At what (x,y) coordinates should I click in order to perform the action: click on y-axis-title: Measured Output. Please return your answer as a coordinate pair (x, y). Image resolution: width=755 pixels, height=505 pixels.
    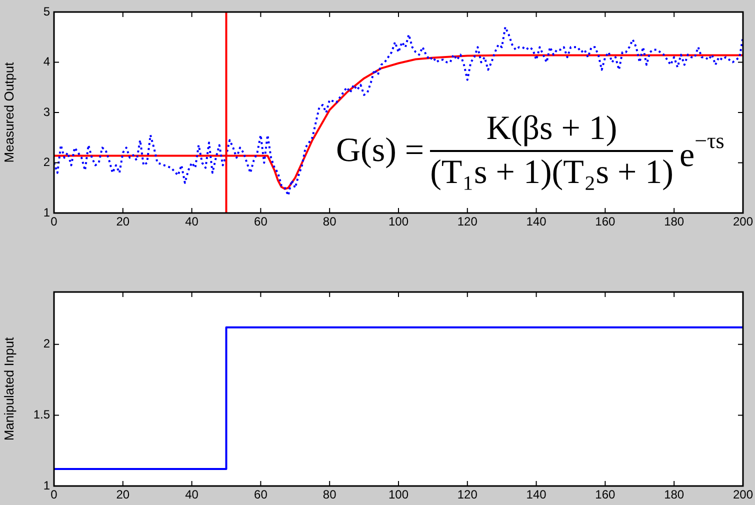
    Looking at the image, I should click on (8, 112).